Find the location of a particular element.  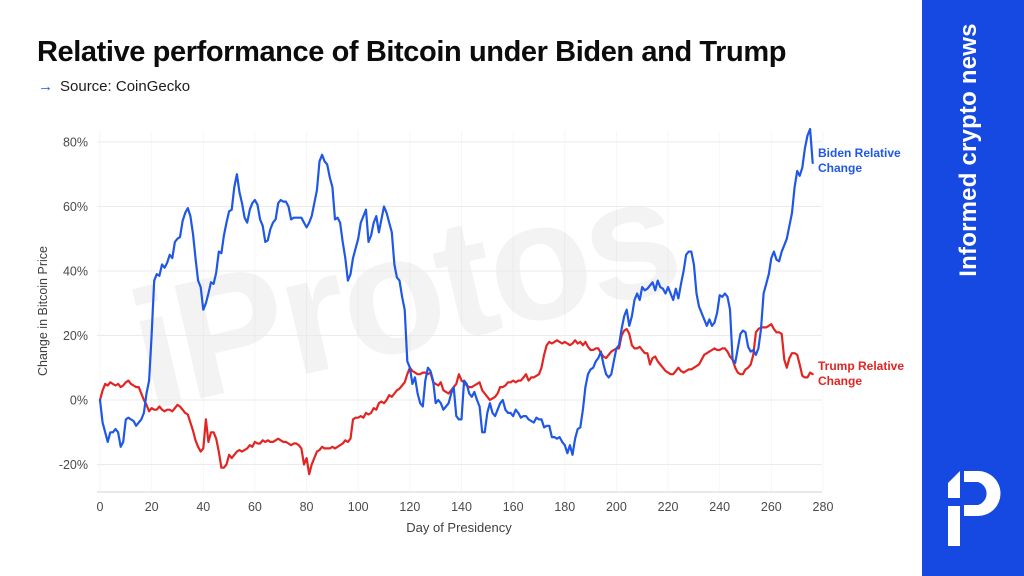

svg-text: 220 is located at coordinates (668, 507).